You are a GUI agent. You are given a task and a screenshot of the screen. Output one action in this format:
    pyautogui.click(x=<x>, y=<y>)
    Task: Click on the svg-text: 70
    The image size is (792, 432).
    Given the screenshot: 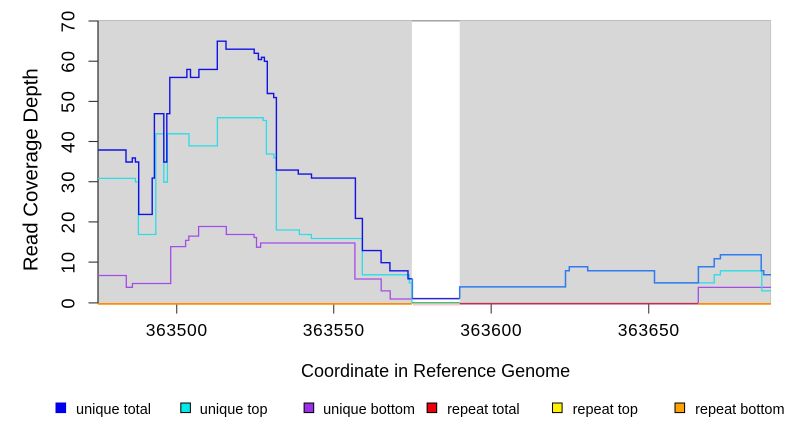 What is the action you would take?
    pyautogui.click(x=68, y=21)
    